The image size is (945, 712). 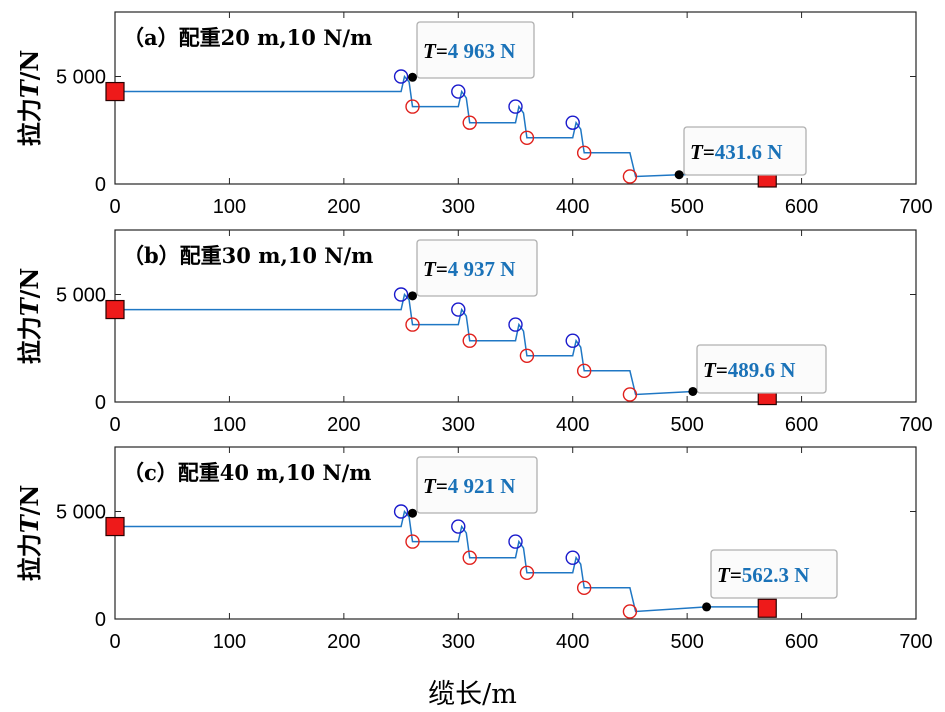 What do you see at coordinates (247, 37) in the screenshot?
I see `panel-title: （a）配重20 m,10 N/m` at bounding box center [247, 37].